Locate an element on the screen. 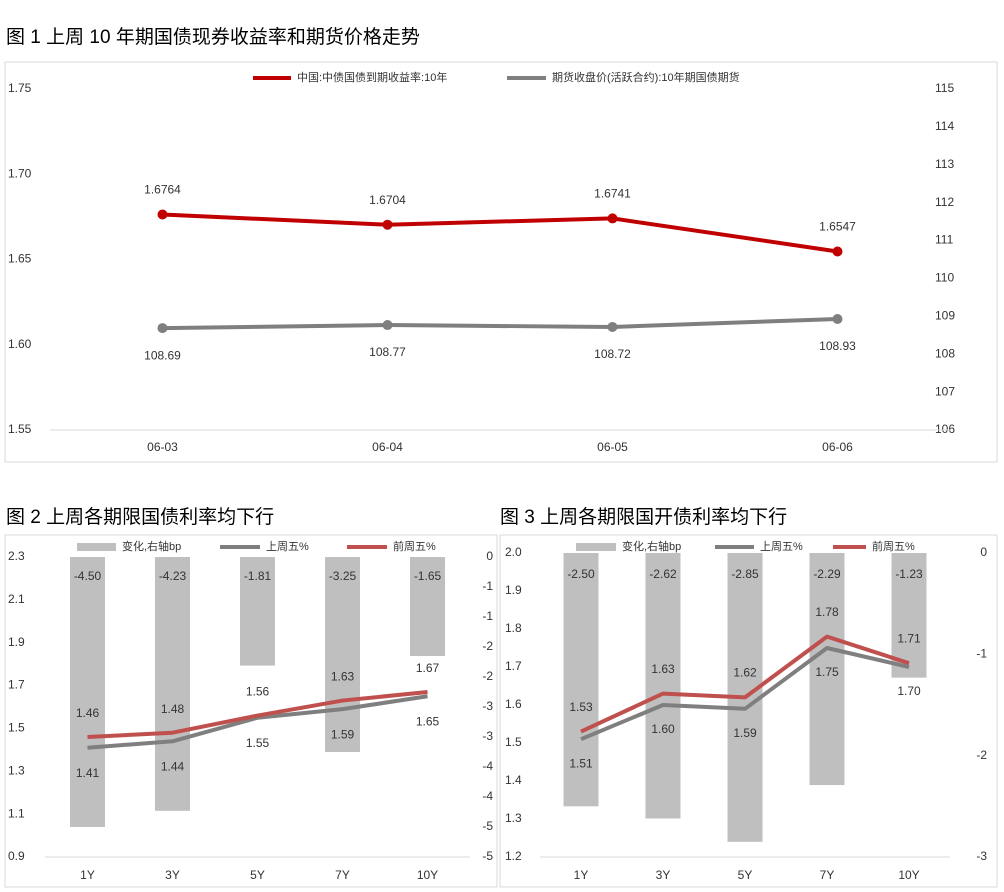  data-label: 1.46 is located at coordinates (88, 713).